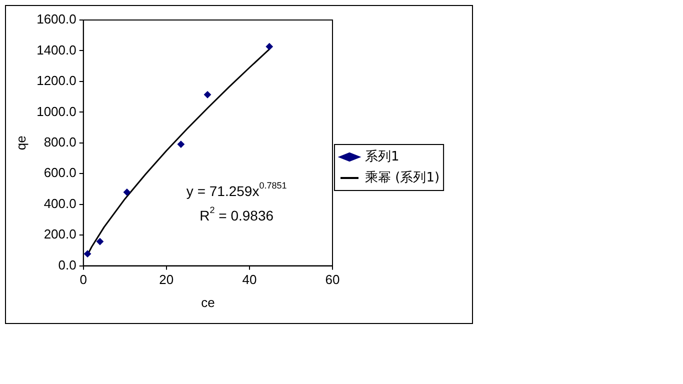 Image resolution: width=683 pixels, height=384 pixels. Describe the element at coordinates (56, 50) in the screenshot. I see `y-tick-label: 1400.0` at that location.